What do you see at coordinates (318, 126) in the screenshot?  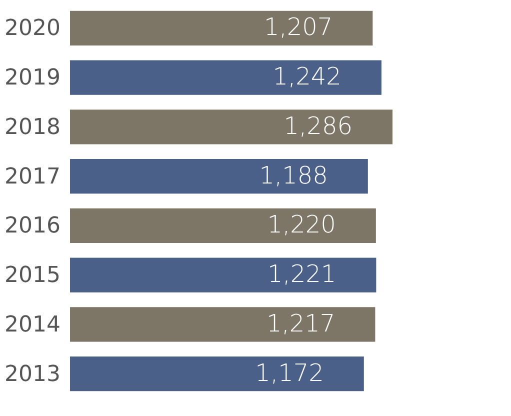 I see `data-label: 1,286` at bounding box center [318, 126].